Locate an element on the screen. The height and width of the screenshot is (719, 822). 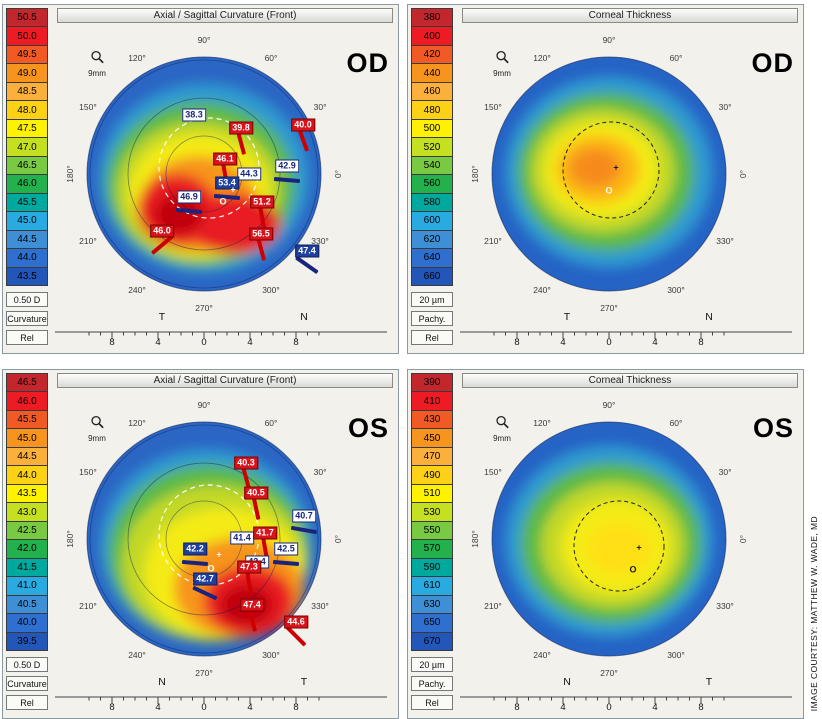
measurement-value: 44.6 is located at coordinates (296, 622).